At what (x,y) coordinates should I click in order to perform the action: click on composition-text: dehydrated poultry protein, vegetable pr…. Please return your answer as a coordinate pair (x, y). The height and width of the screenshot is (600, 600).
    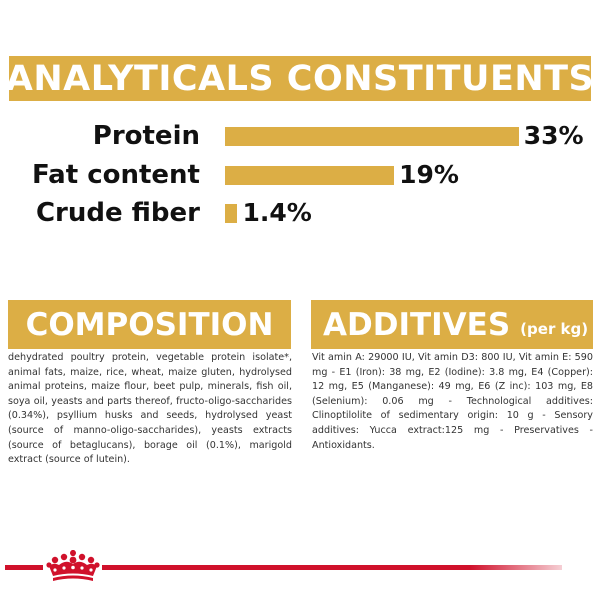
    Looking at the image, I should click on (150, 409).